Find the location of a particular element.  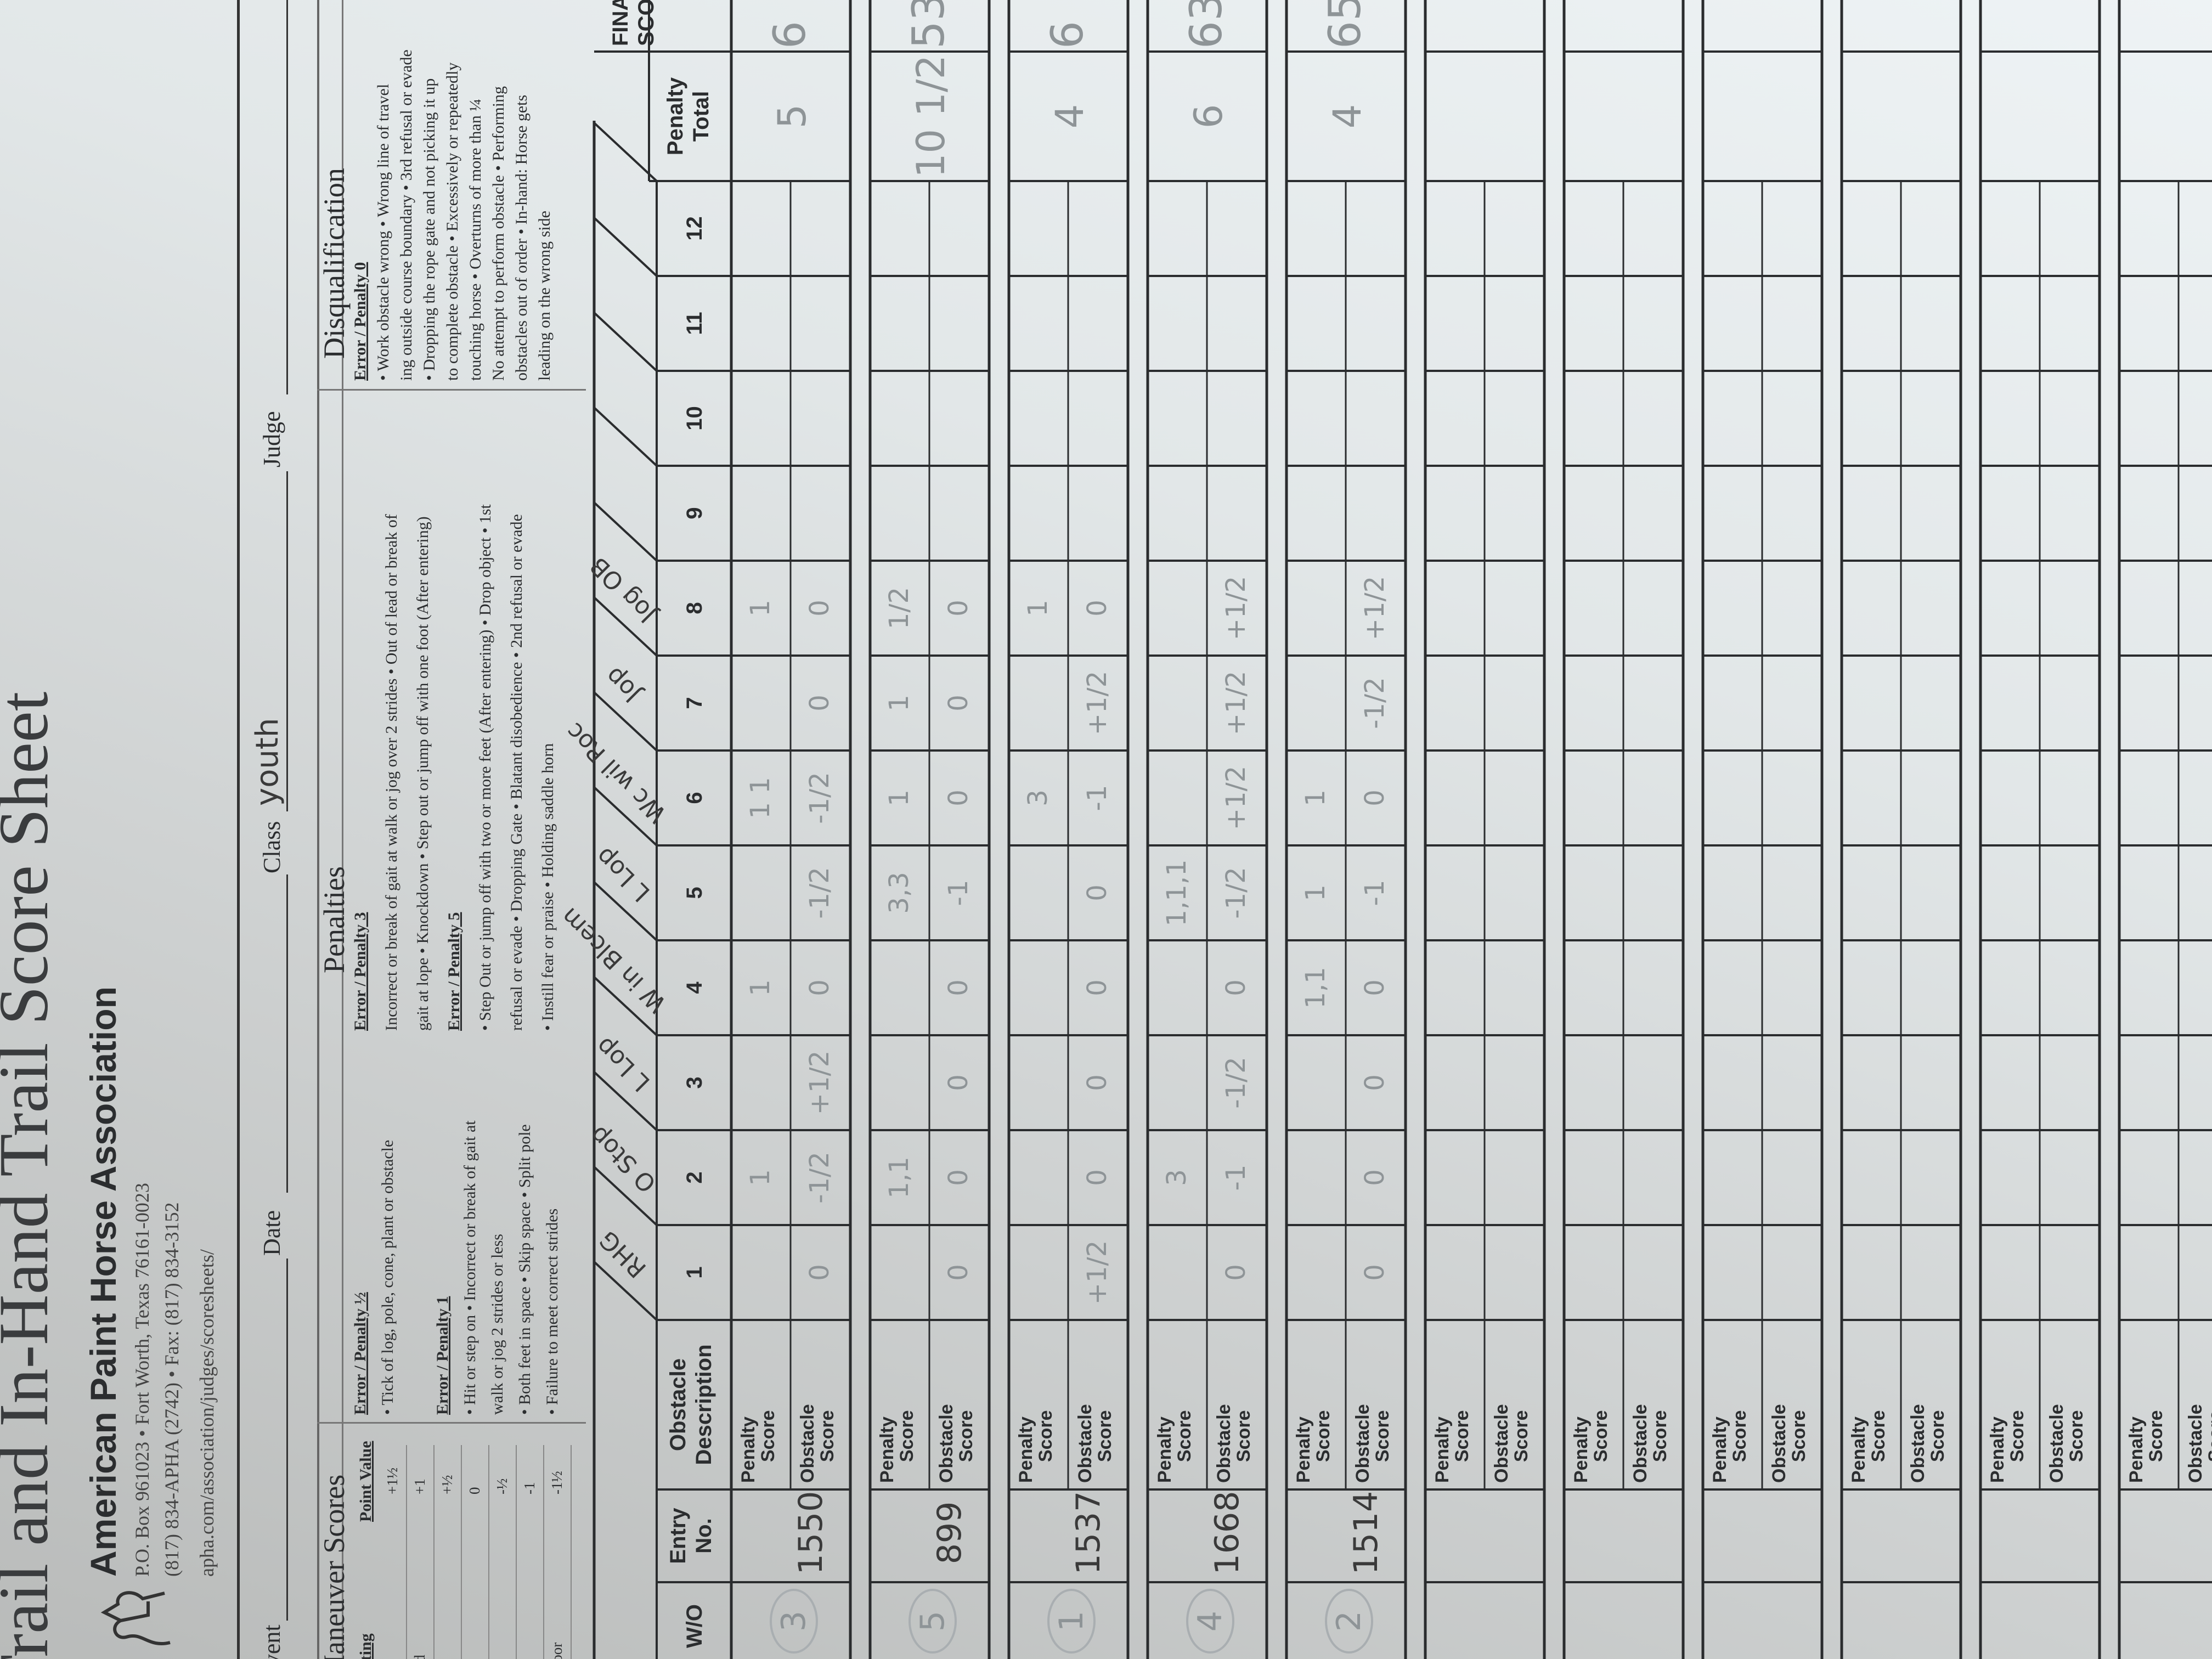

penalty-score-cell: 3 is located at coordinates (1177, 1177).